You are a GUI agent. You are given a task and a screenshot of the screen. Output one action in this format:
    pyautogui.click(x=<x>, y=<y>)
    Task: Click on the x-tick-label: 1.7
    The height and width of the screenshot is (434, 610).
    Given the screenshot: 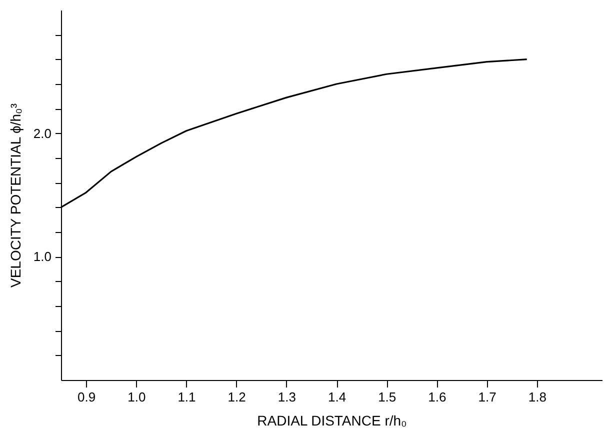 What is the action you would take?
    pyautogui.click(x=487, y=397)
    